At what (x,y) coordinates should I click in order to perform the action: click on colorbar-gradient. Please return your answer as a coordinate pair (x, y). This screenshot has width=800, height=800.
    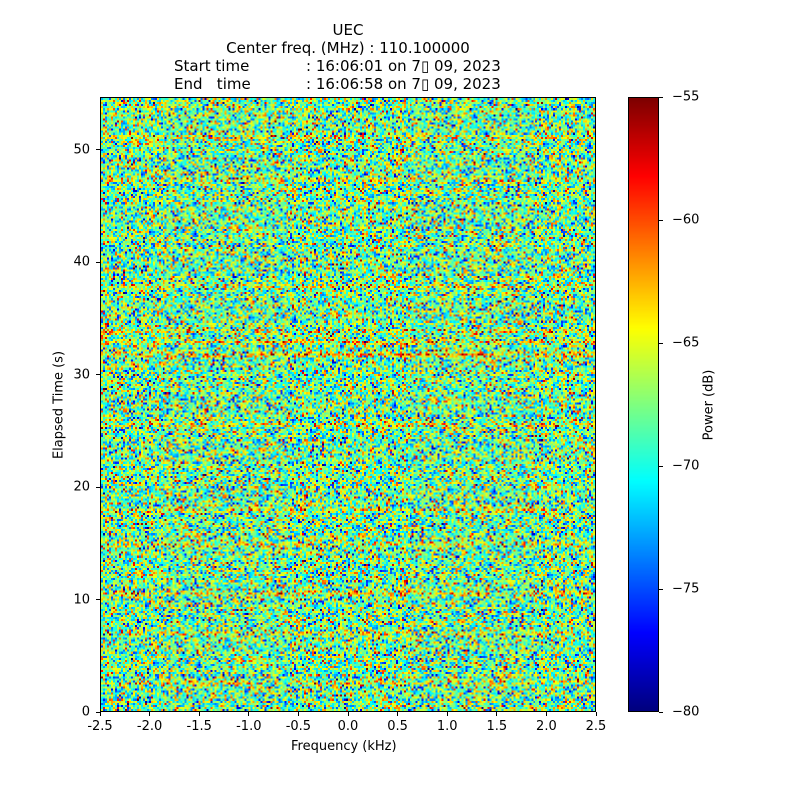
    Looking at the image, I should click on (643, 404).